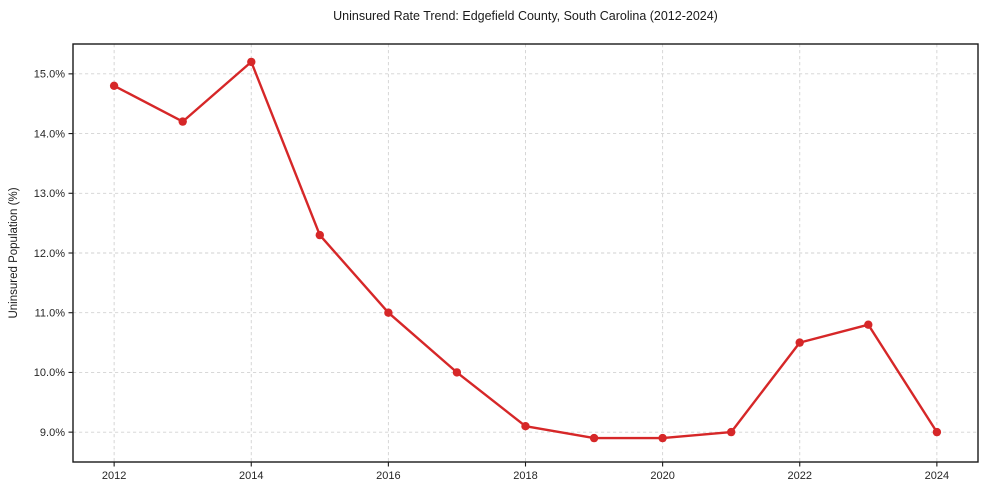  What do you see at coordinates (49, 134) in the screenshot?
I see `y-tick-label: 14.0%` at bounding box center [49, 134].